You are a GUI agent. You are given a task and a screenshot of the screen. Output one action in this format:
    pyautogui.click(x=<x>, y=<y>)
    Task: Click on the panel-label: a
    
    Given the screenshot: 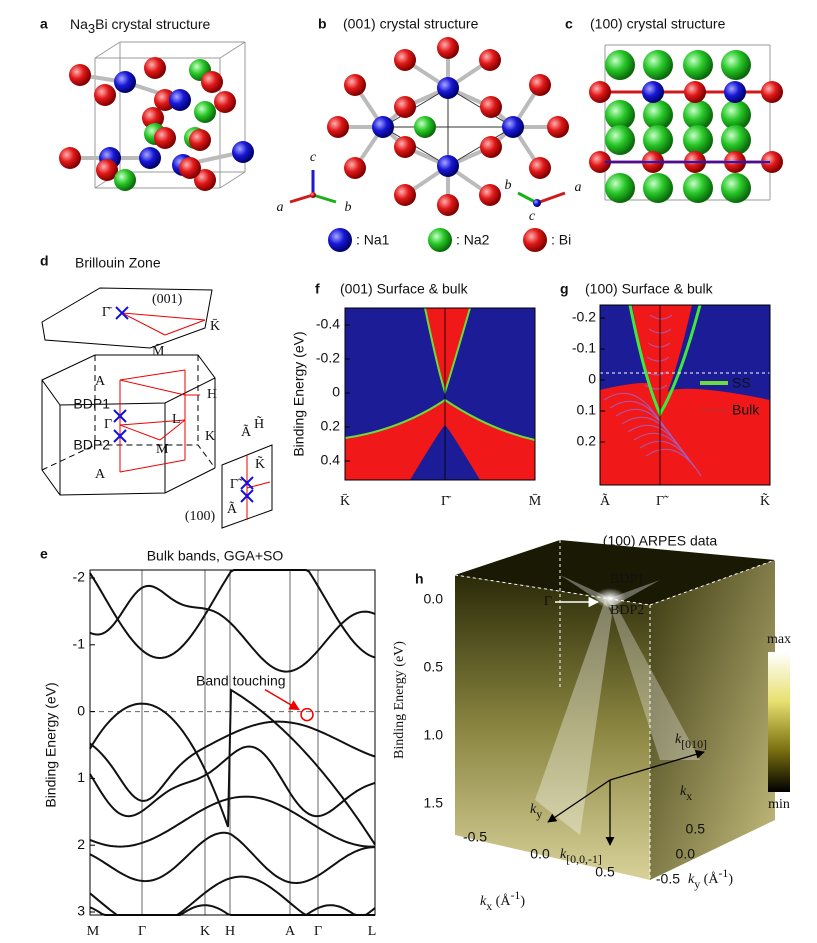 What is the action you would take?
    pyautogui.click(x=44, y=24)
    